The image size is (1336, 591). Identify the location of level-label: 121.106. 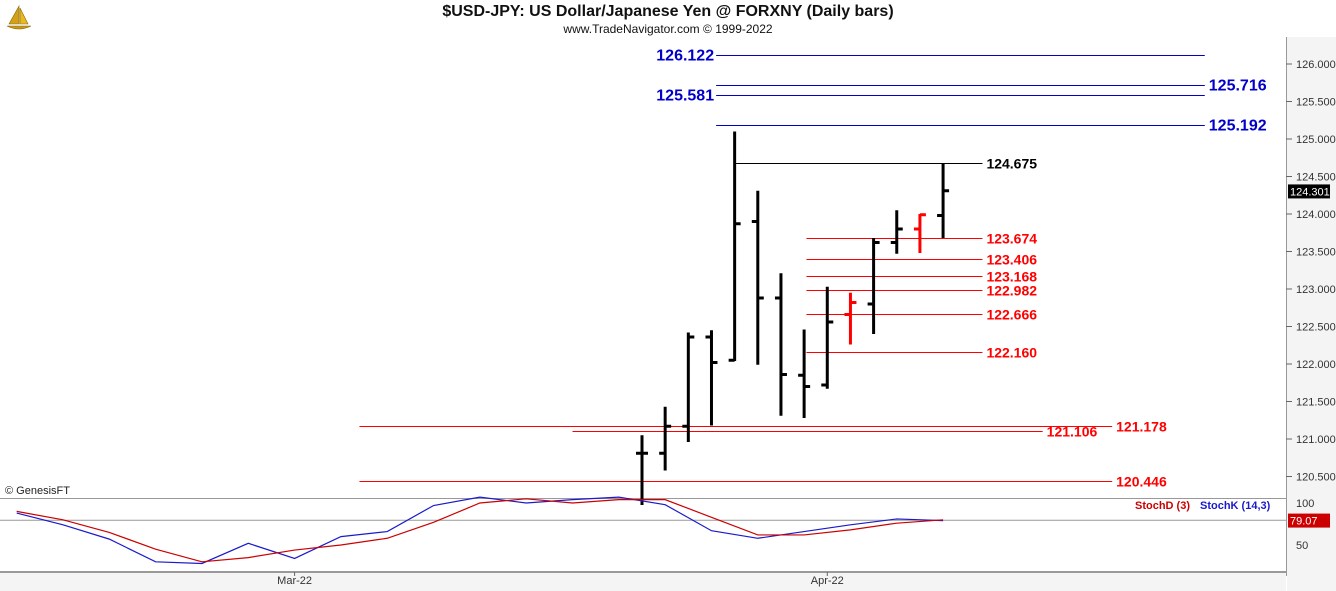
(1072, 432).